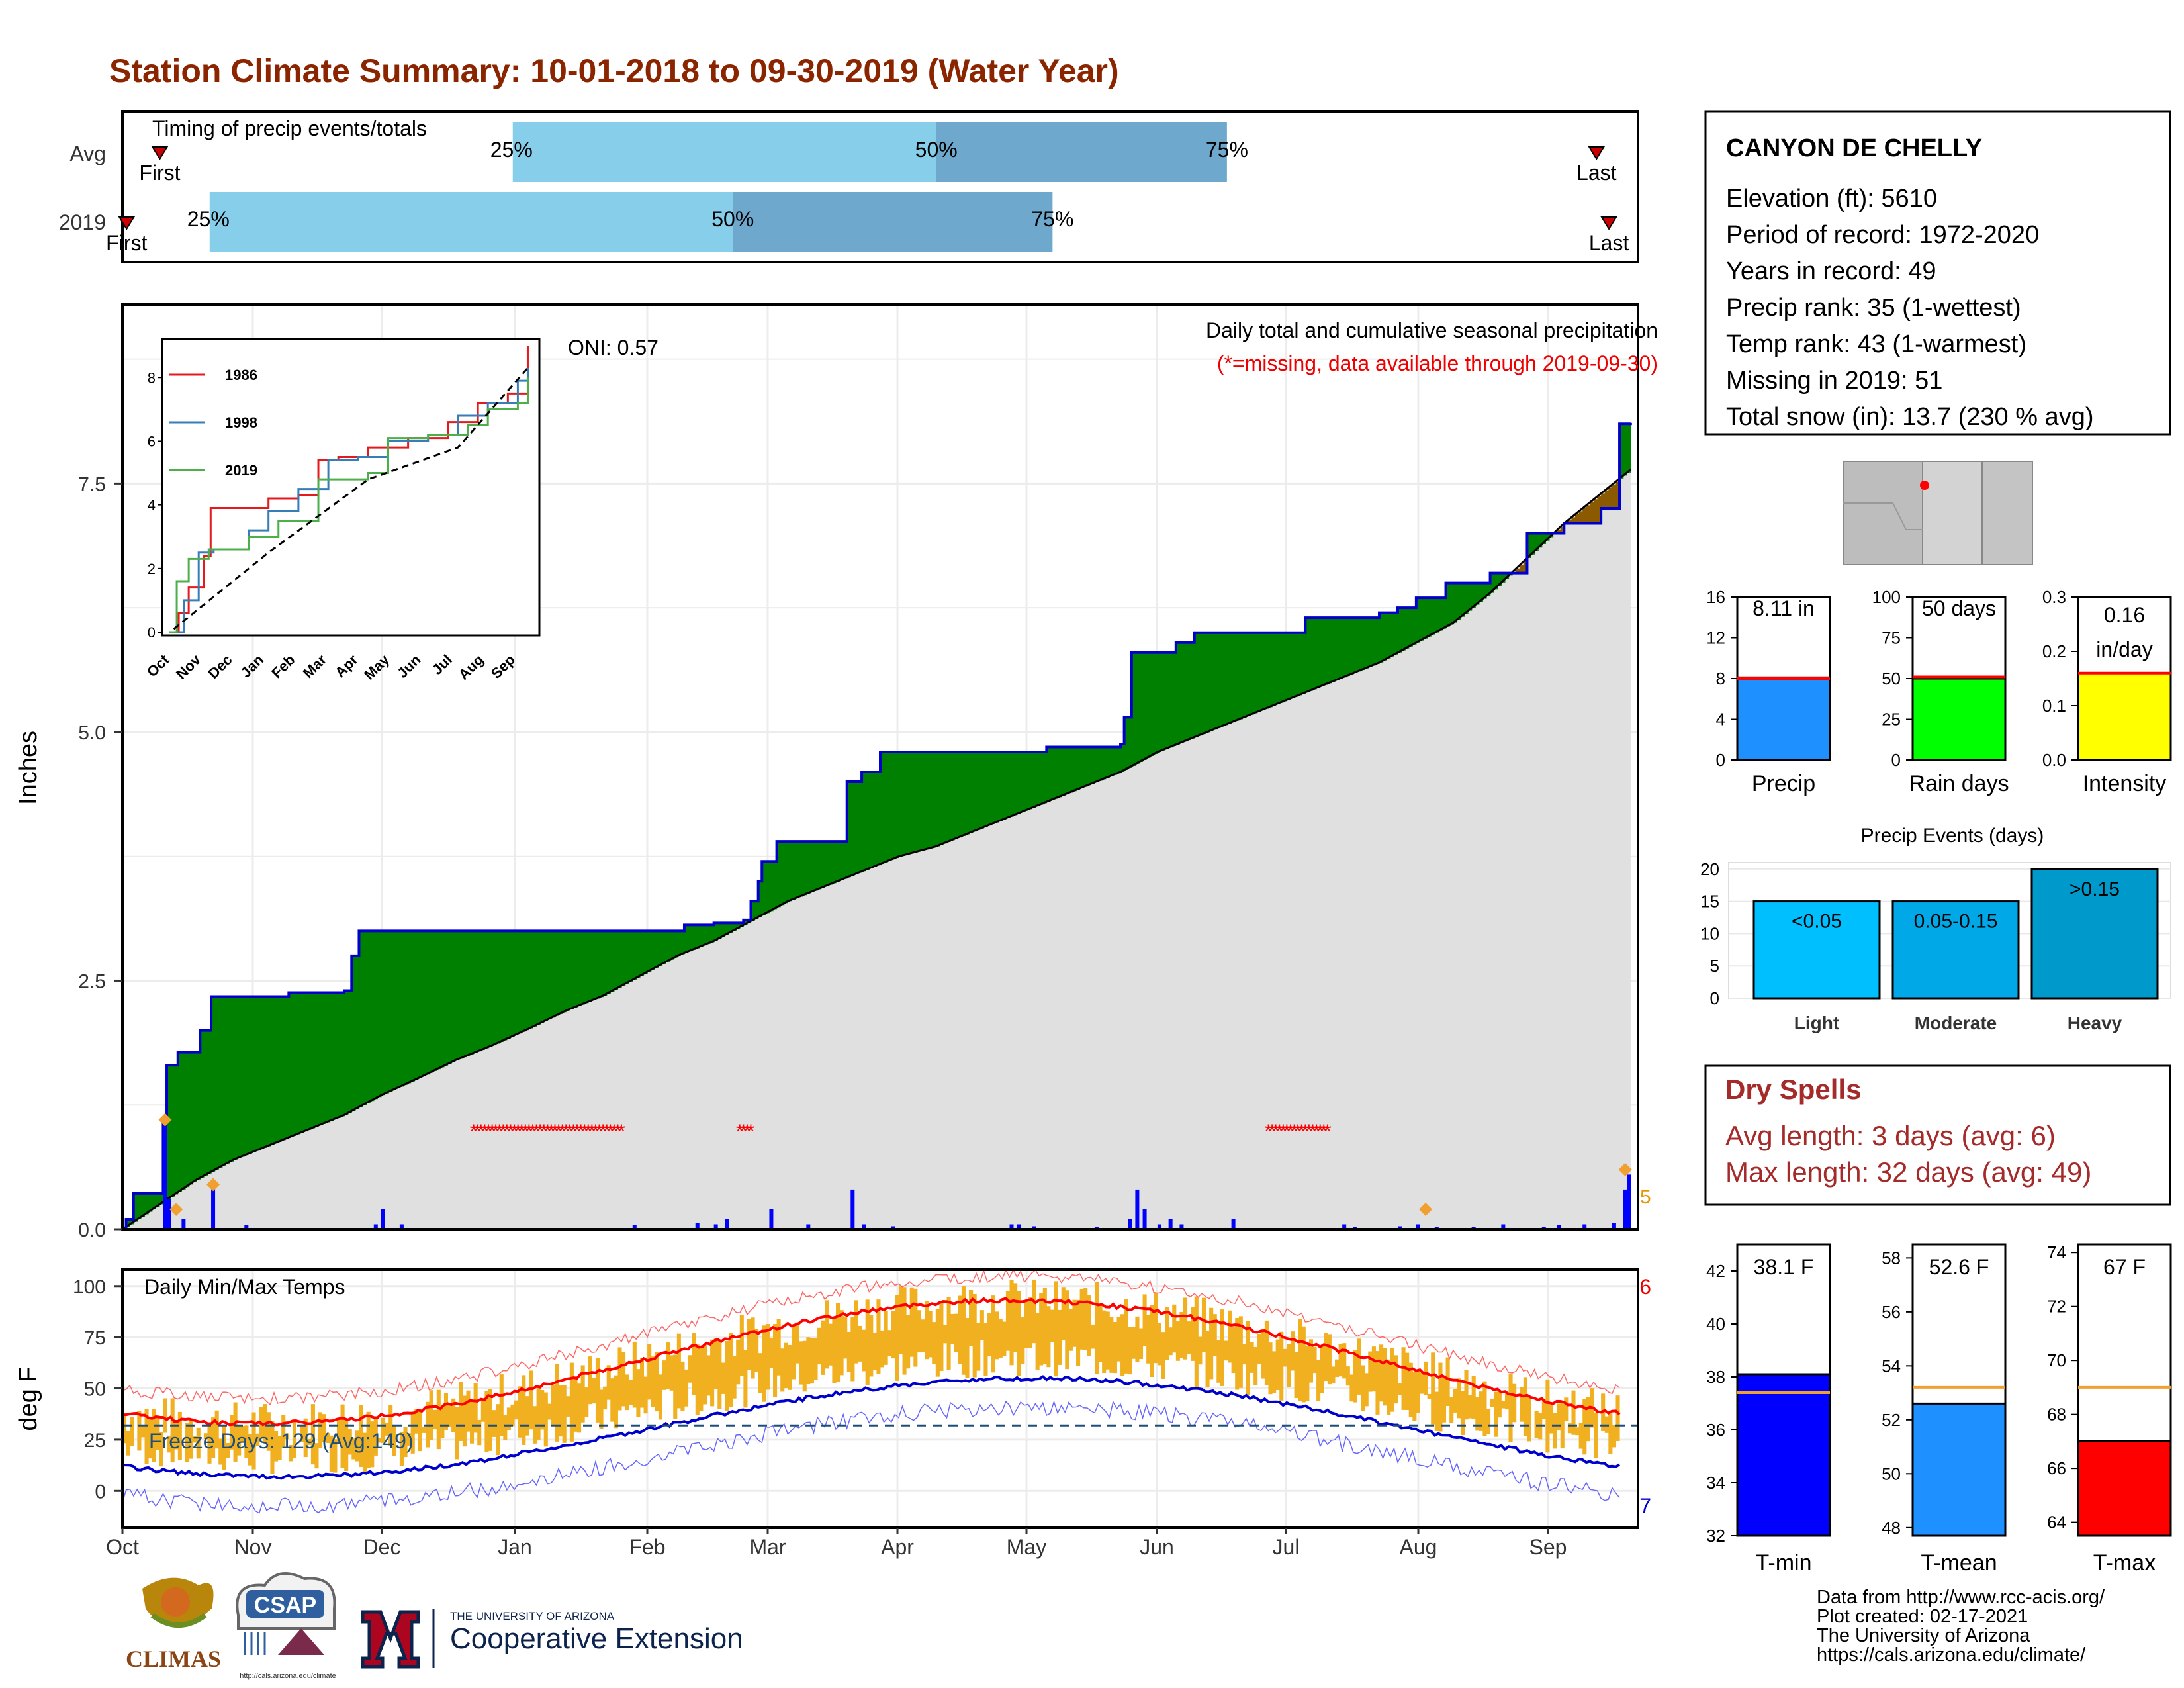 This screenshot has width=2184, height=1688. Describe the element at coordinates (1645, 1197) in the screenshot. I see `precip-marker-label: 5` at that location.